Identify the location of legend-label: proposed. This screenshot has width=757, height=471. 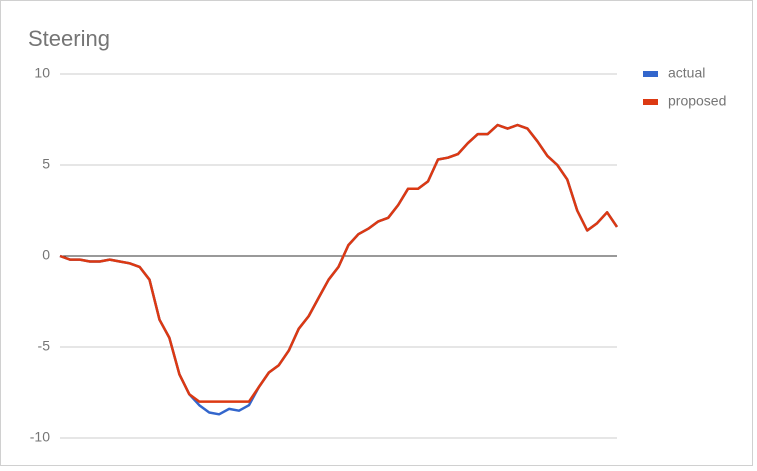
(697, 101).